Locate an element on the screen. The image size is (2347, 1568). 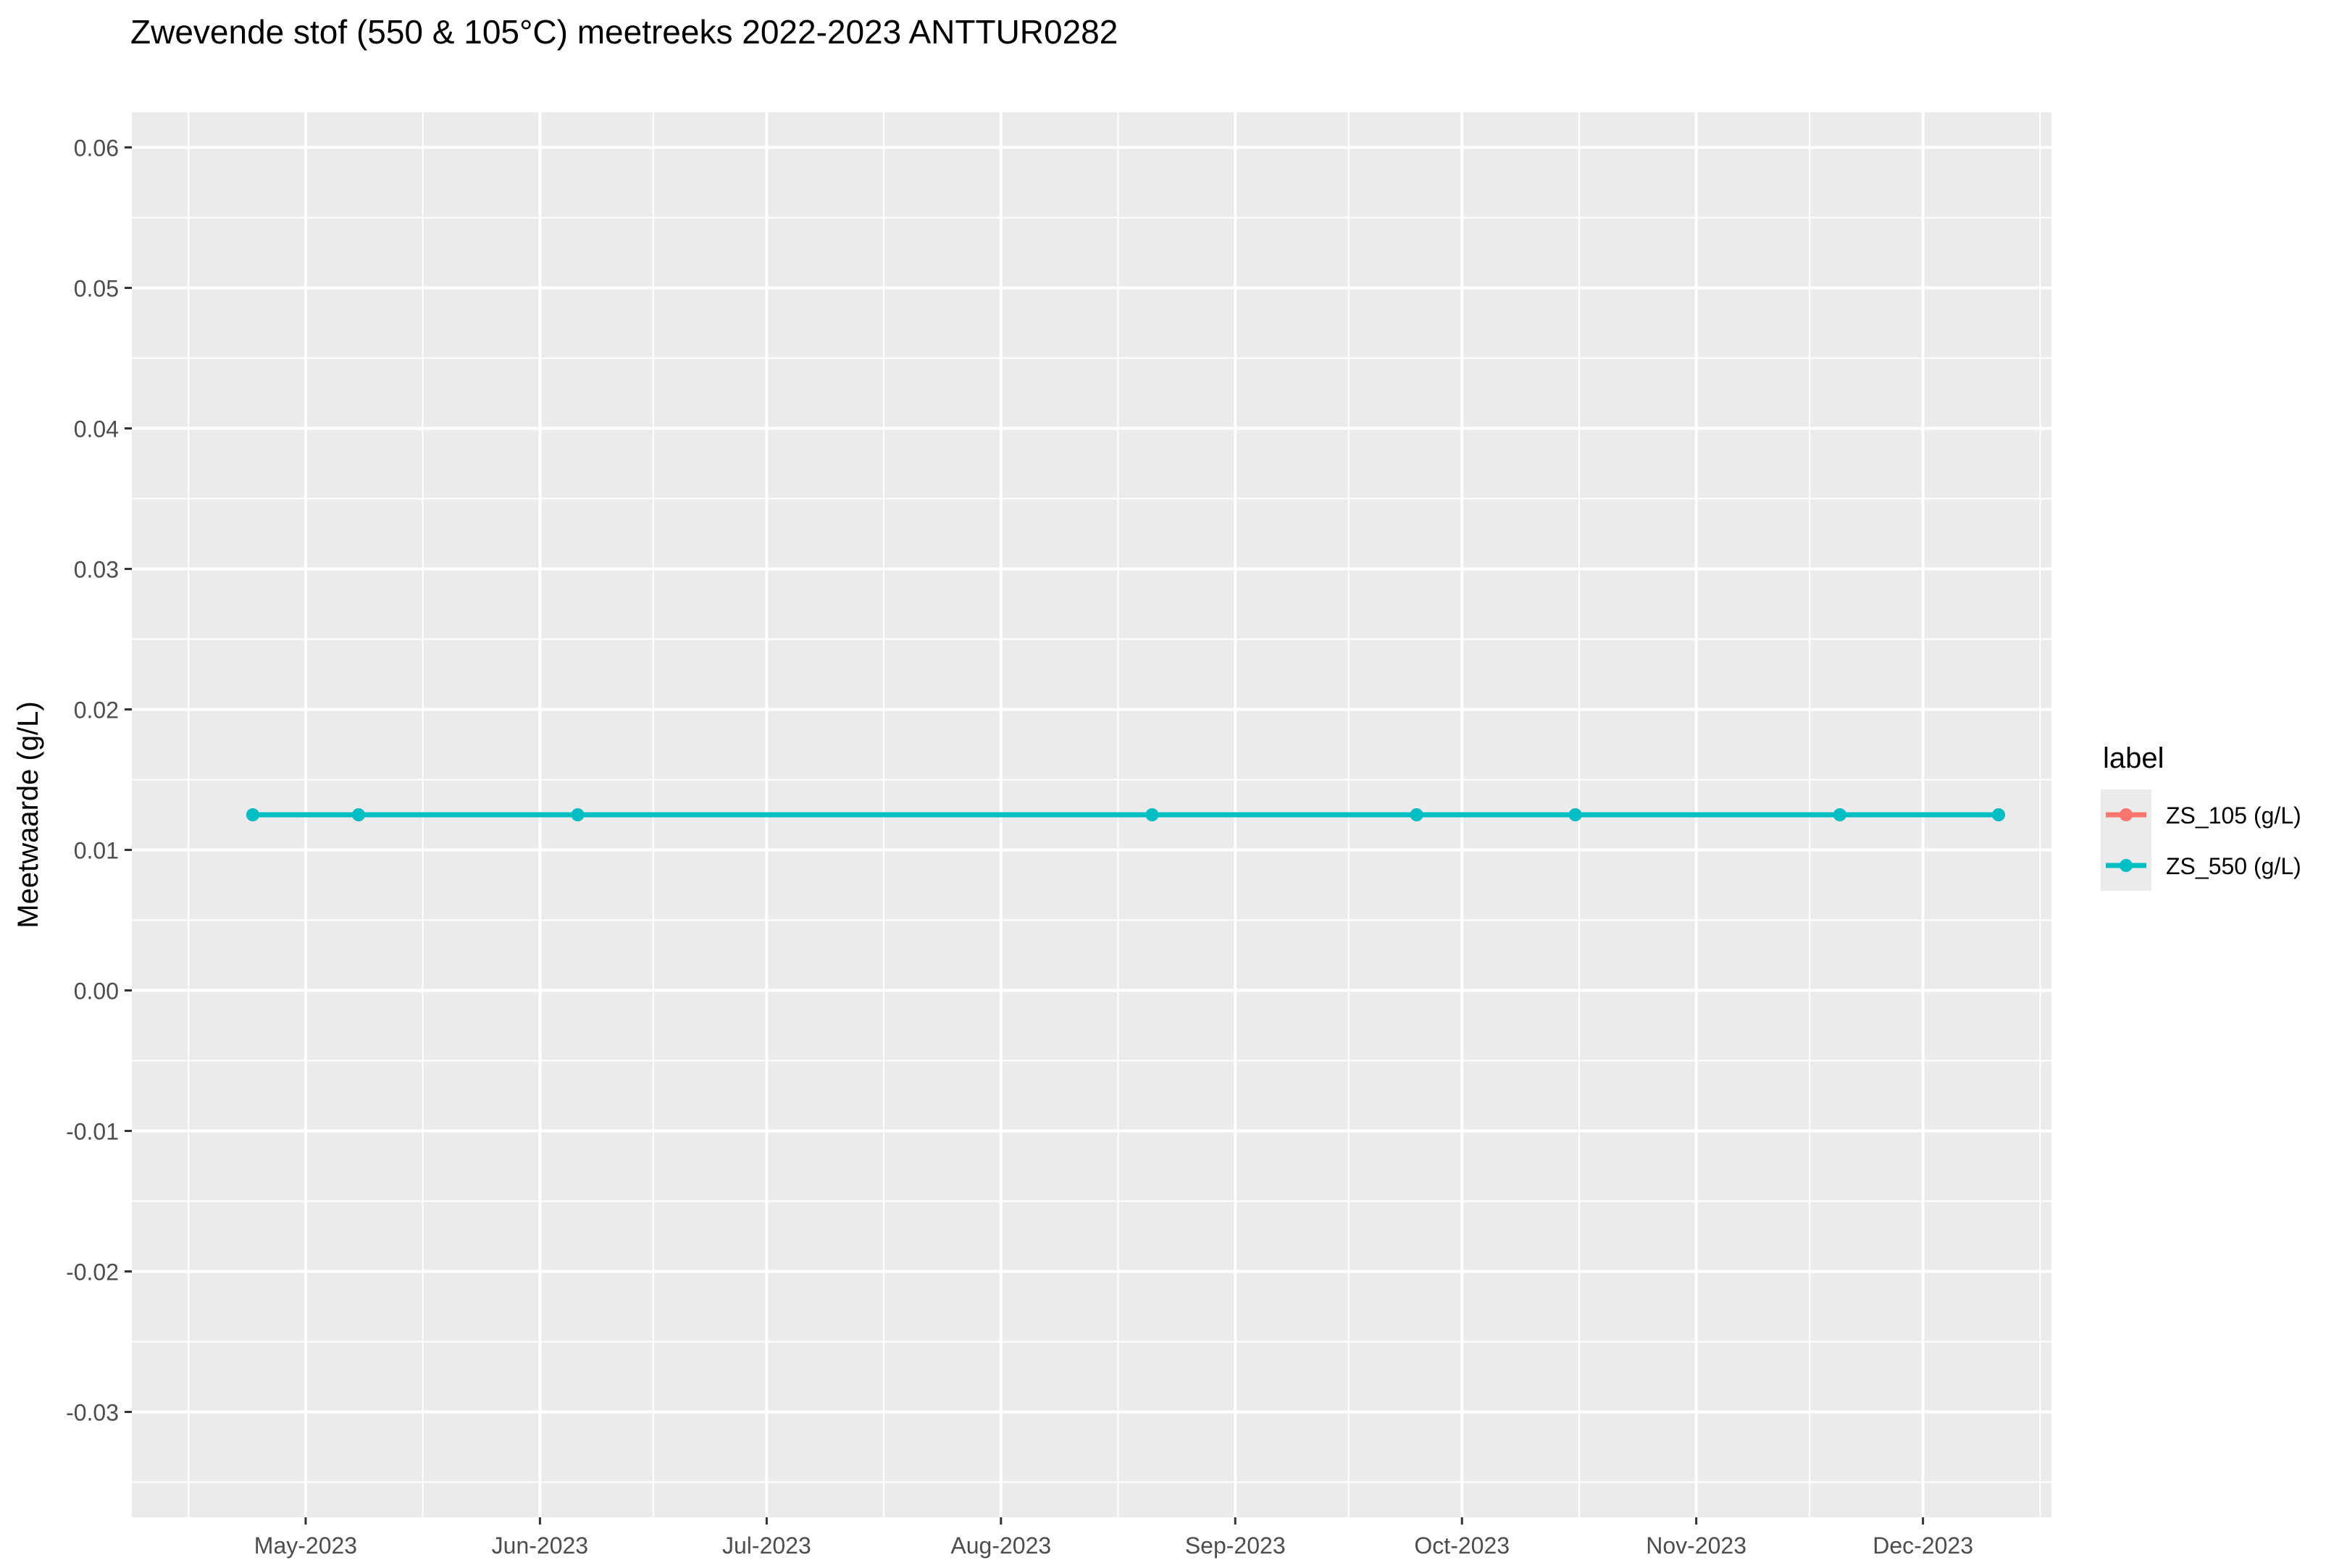
y-tick-label: 0.02 is located at coordinates (97, 710).